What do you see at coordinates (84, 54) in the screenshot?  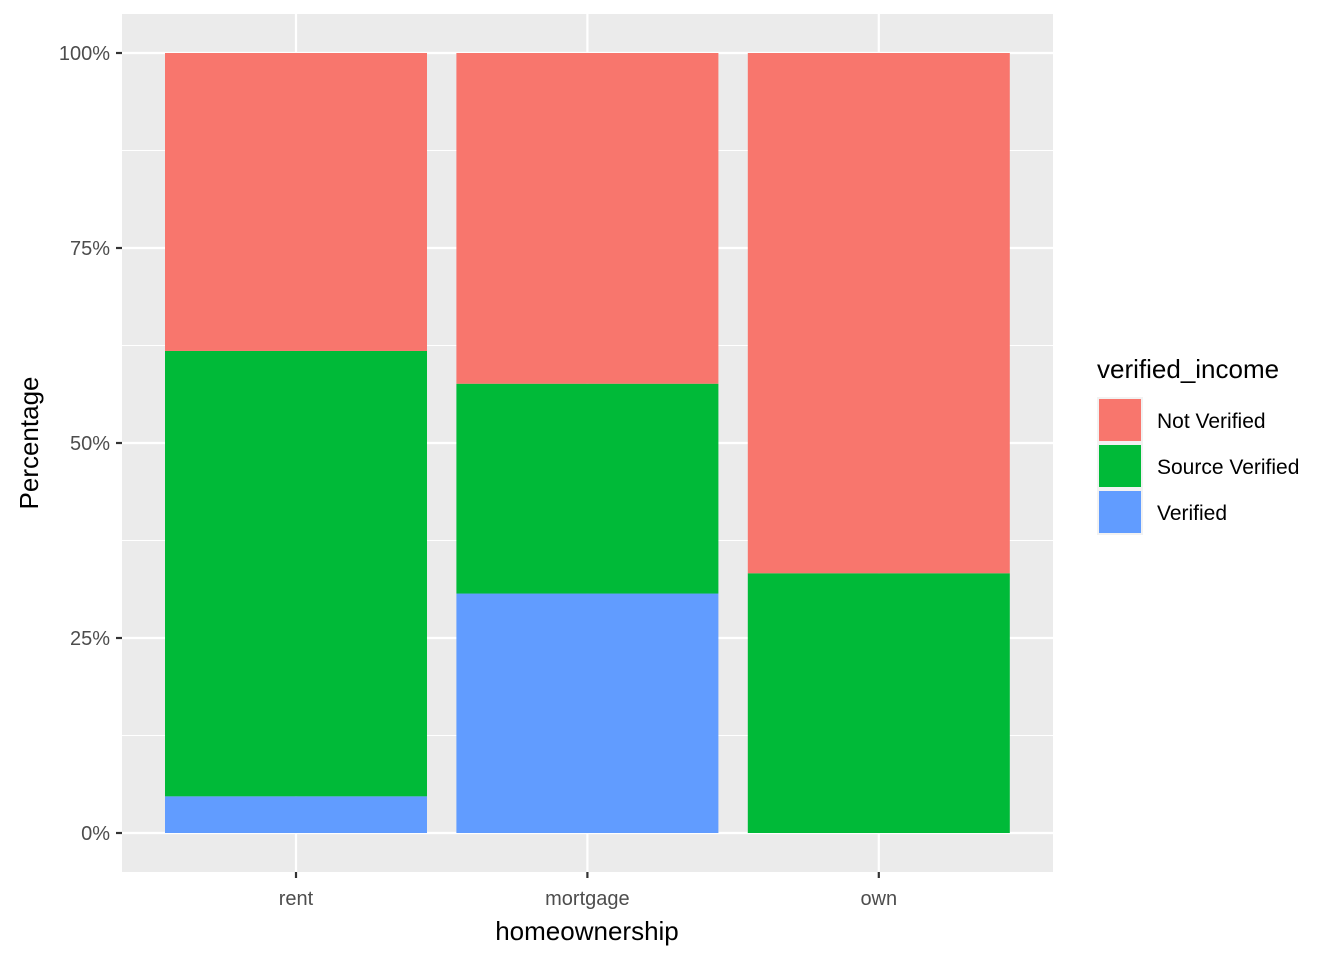 I see `y-tick-label: 100%` at bounding box center [84, 54].